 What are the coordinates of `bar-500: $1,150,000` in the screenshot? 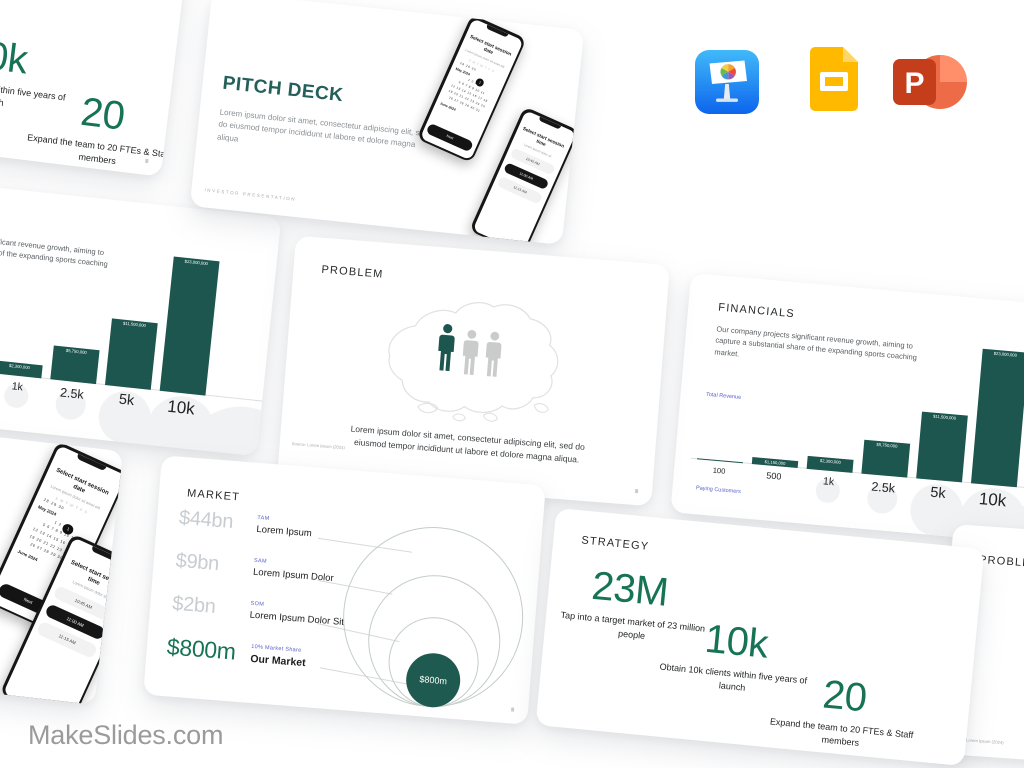 It's located at (775, 463).